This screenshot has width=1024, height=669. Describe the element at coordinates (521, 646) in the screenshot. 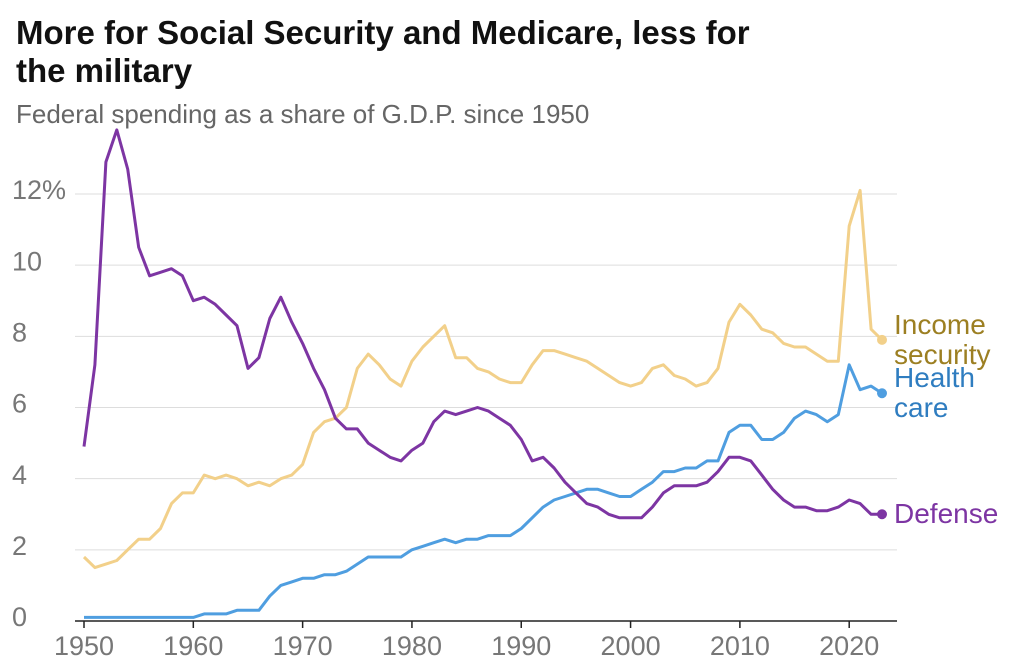

I see `x-tick-label: 1990` at that location.